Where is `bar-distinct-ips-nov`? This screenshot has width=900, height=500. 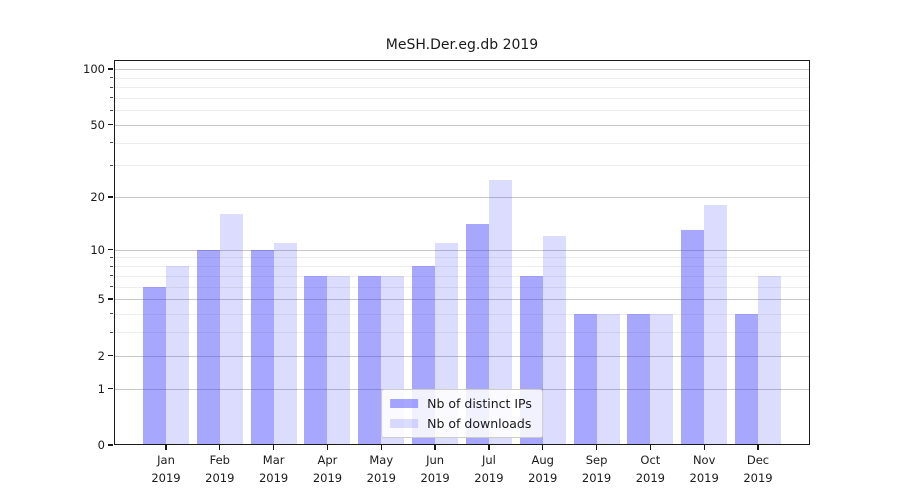 bar-distinct-ips-nov is located at coordinates (693, 337).